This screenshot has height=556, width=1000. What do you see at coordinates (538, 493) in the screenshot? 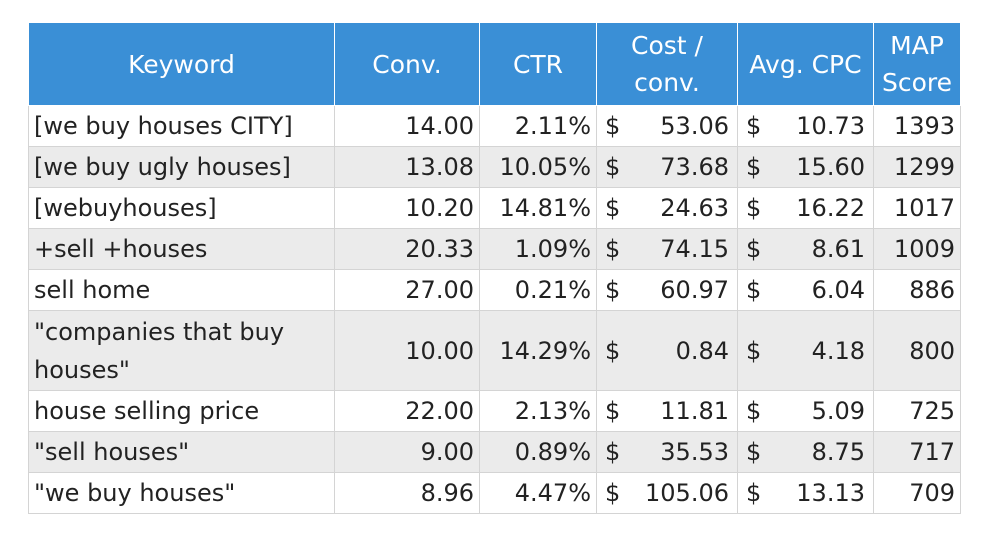
I see `ctr-cell: 4.47%` at bounding box center [538, 493].